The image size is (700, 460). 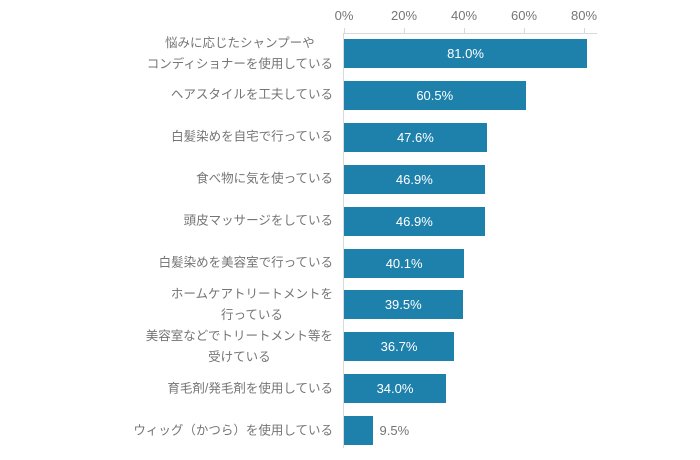 I want to click on value-label: 34.0%, so click(x=395, y=389).